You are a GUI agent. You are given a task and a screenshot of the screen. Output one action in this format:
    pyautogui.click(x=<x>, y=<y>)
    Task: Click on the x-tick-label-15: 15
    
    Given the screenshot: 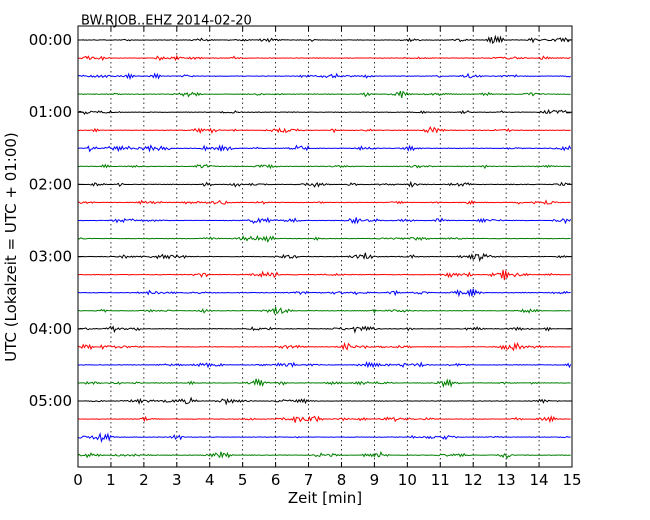 What is the action you would take?
    pyautogui.click(x=571, y=480)
    